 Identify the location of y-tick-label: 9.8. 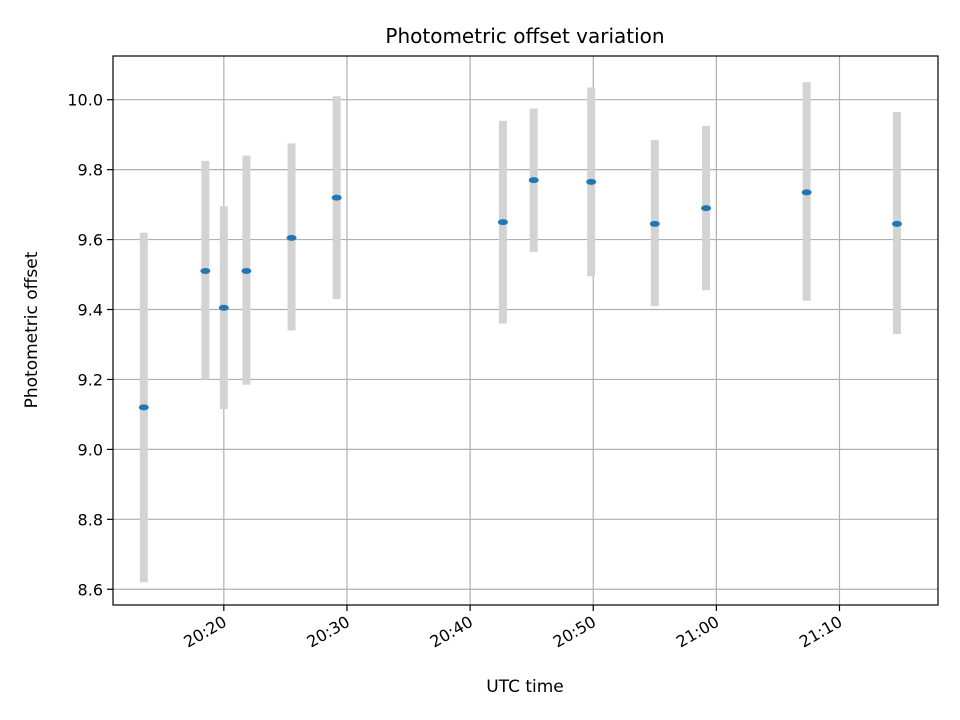
(90, 170).